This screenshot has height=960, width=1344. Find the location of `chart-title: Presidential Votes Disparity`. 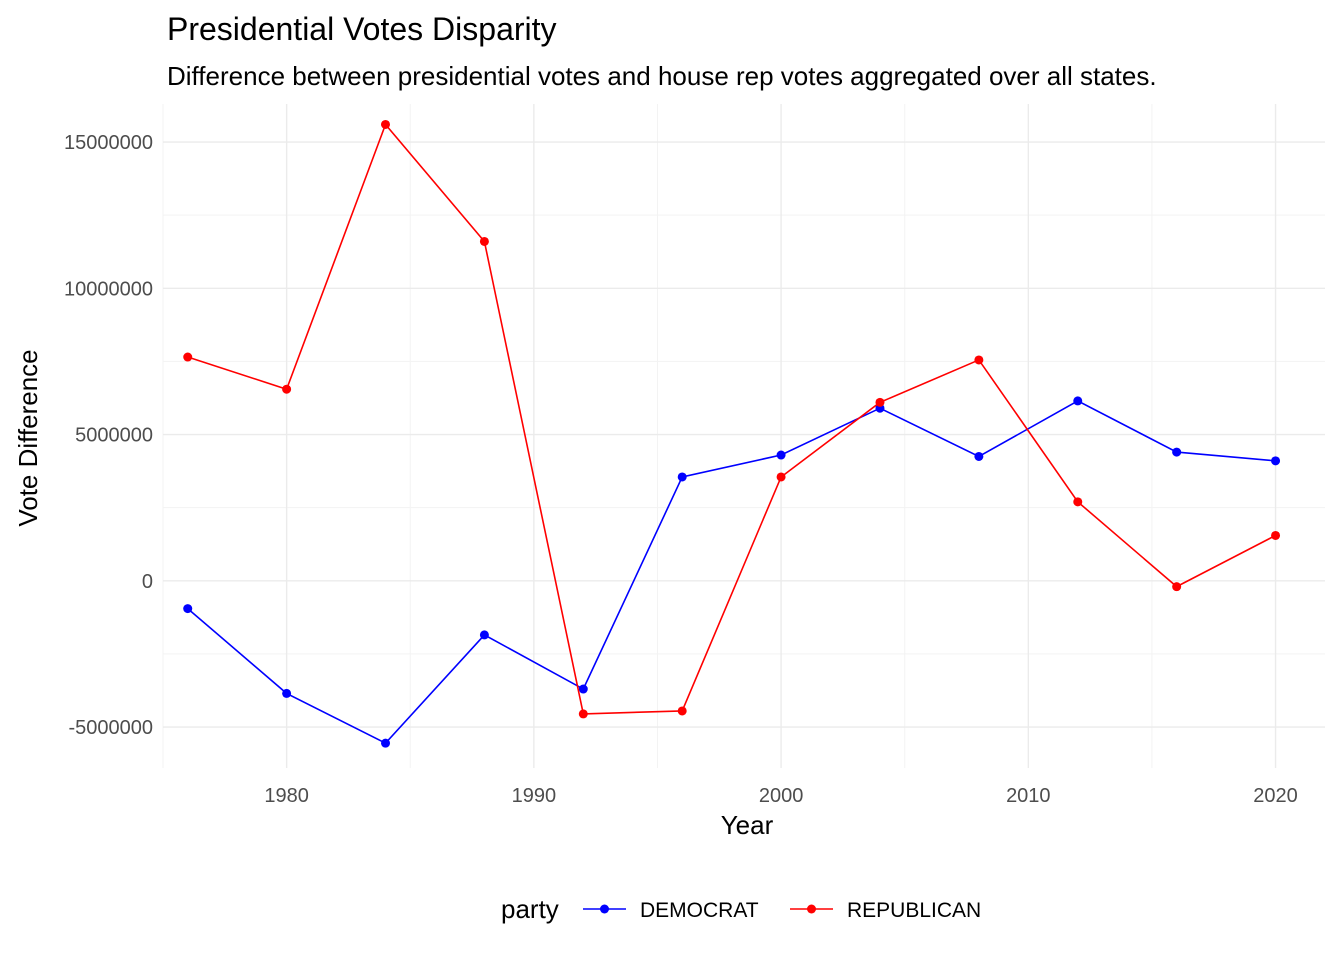

chart-title: Presidential Votes Disparity is located at coordinates (362, 29).